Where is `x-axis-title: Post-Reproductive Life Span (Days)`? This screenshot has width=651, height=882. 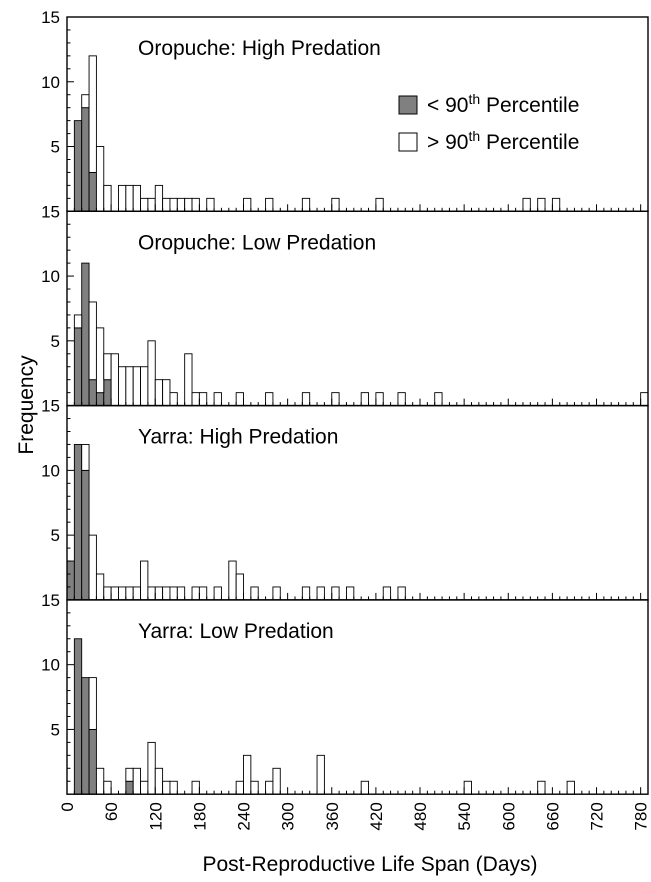 x-axis-title: Post-Reproductive Life Span (Days) is located at coordinates (370, 864).